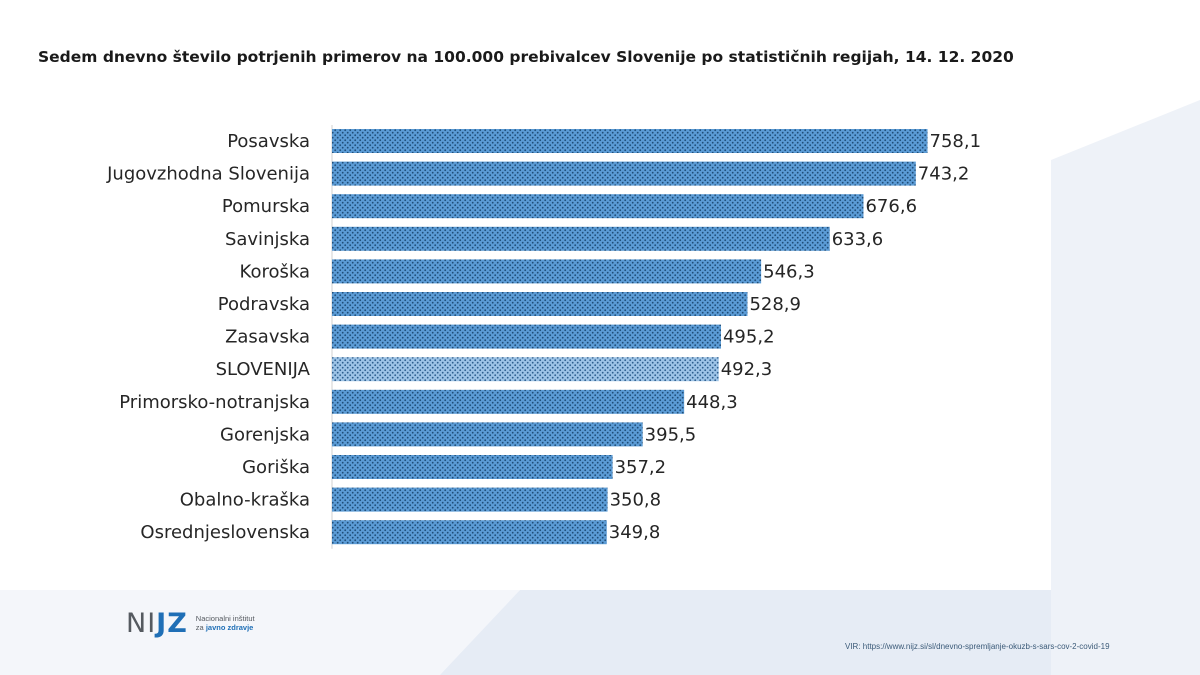 The width and height of the screenshot is (1200, 675). I want to click on category-label: Koroška, so click(275, 271).